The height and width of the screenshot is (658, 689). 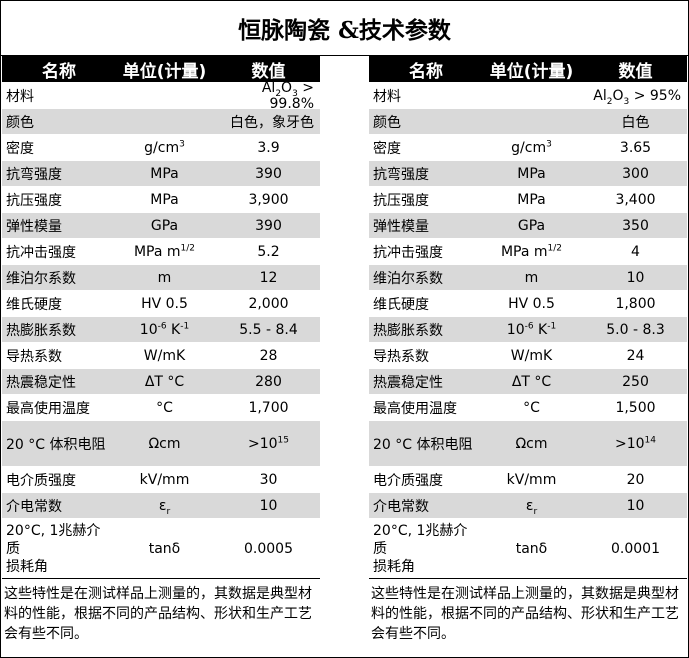 What do you see at coordinates (637, 97) in the screenshot?
I see `row-value: Al2O3 > 95%` at bounding box center [637, 97].